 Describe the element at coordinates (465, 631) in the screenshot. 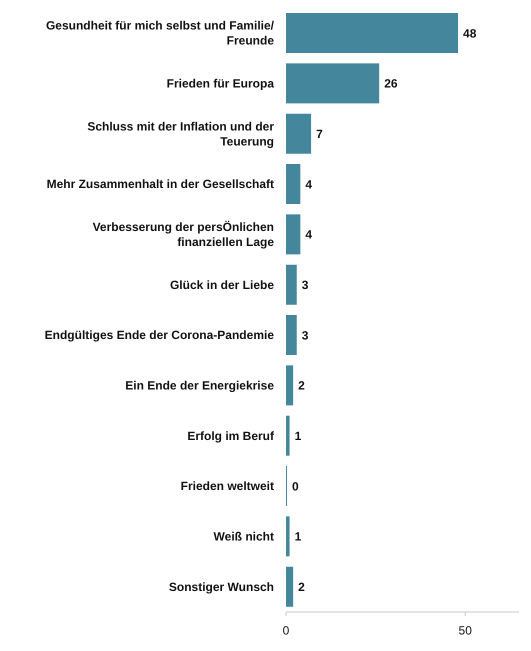

I see `x-tick-label: 50` at that location.